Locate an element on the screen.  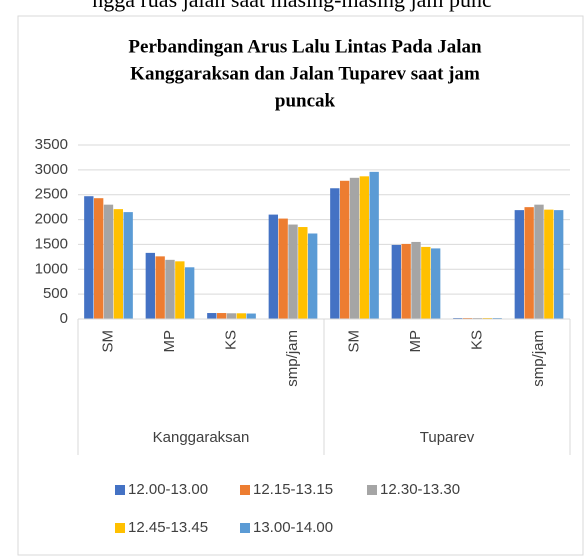
y-tick-label: 1500 is located at coordinates (51, 243).